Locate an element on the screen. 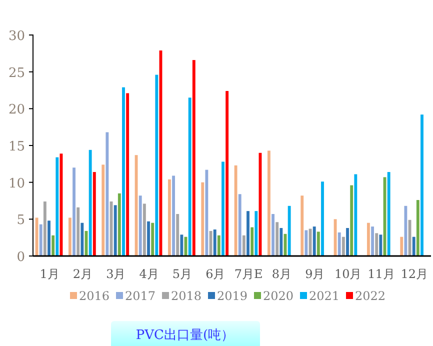 The height and width of the screenshot is (346, 433). legend-label: 2018 is located at coordinates (186, 296).